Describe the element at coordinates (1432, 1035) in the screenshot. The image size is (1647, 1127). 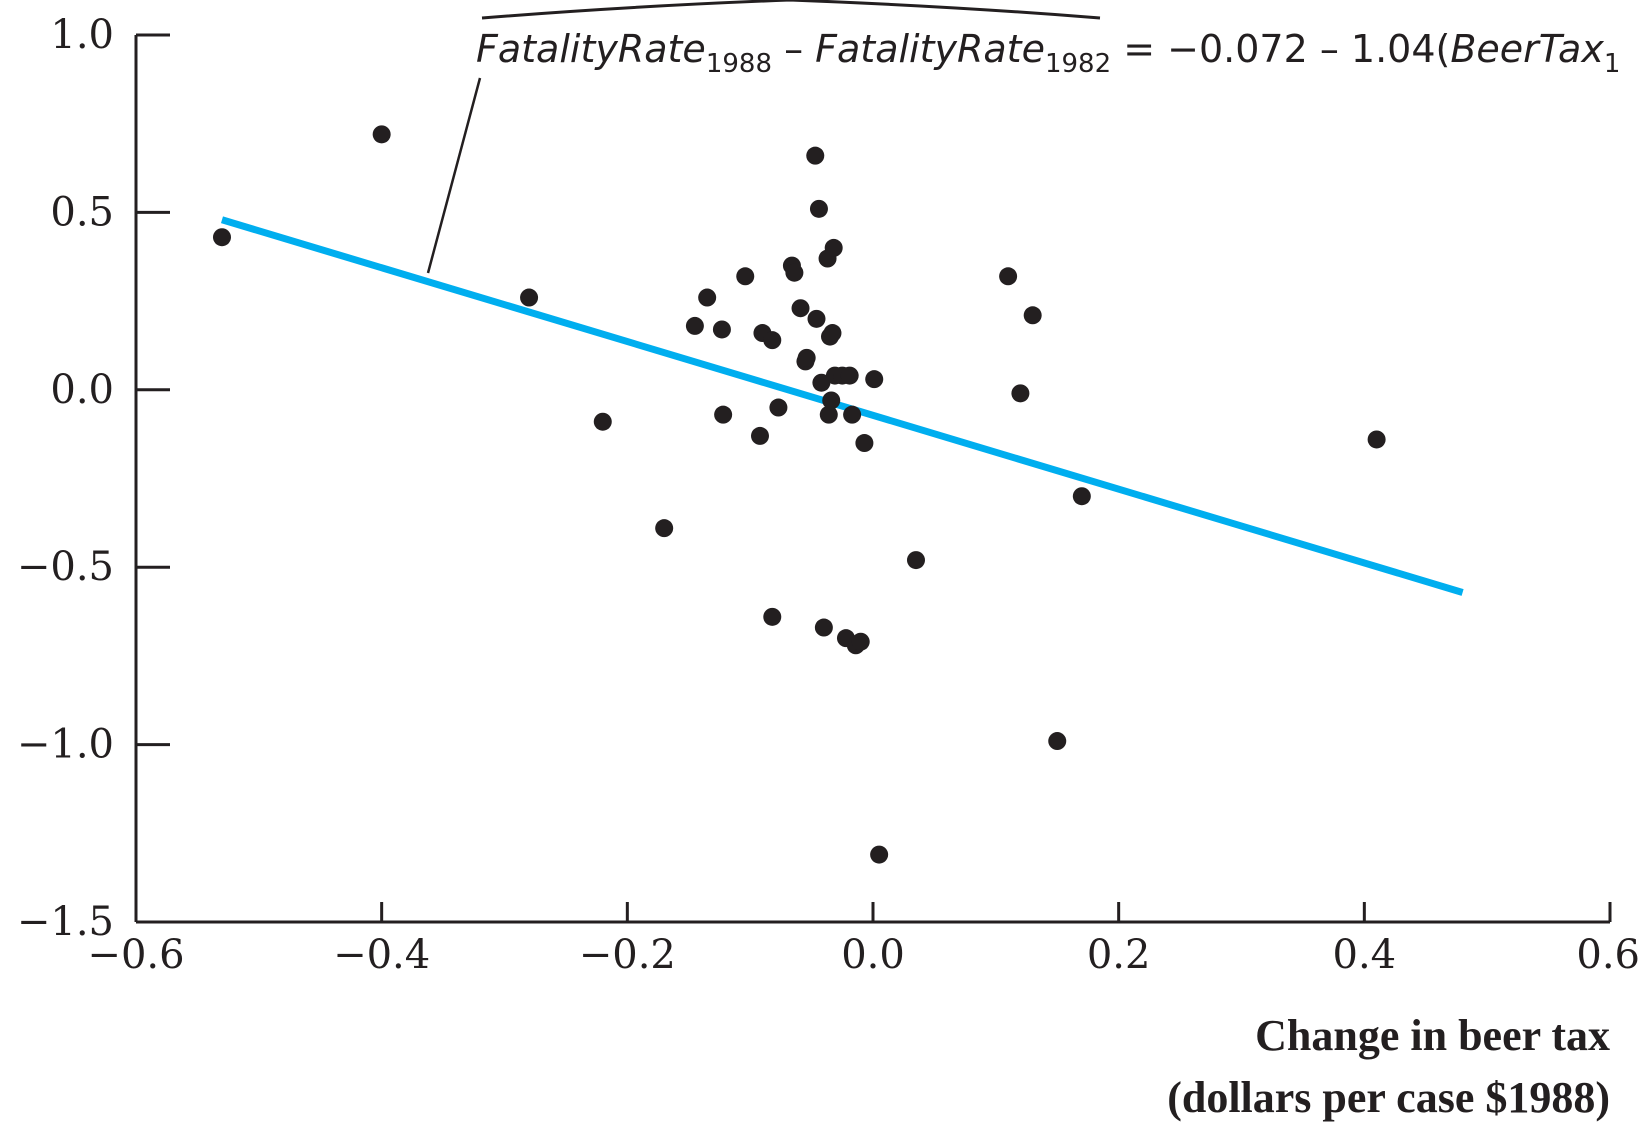
I see `x-axis-title-line-1: Change in beer tax` at that location.